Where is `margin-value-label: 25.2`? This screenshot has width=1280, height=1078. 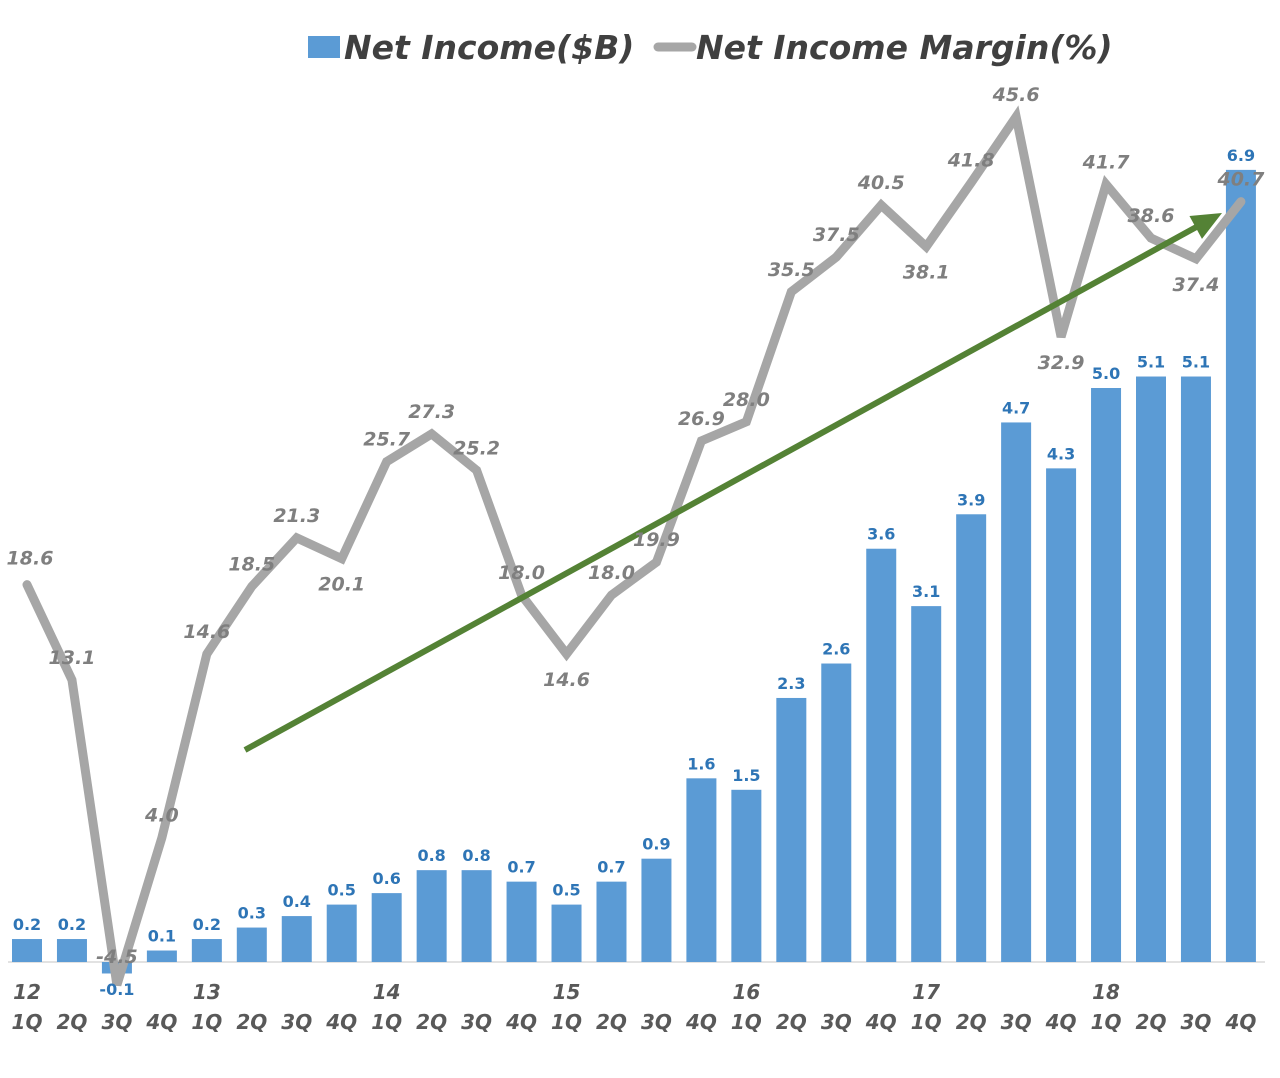 margin-value-label: 25.2 is located at coordinates (476, 448).